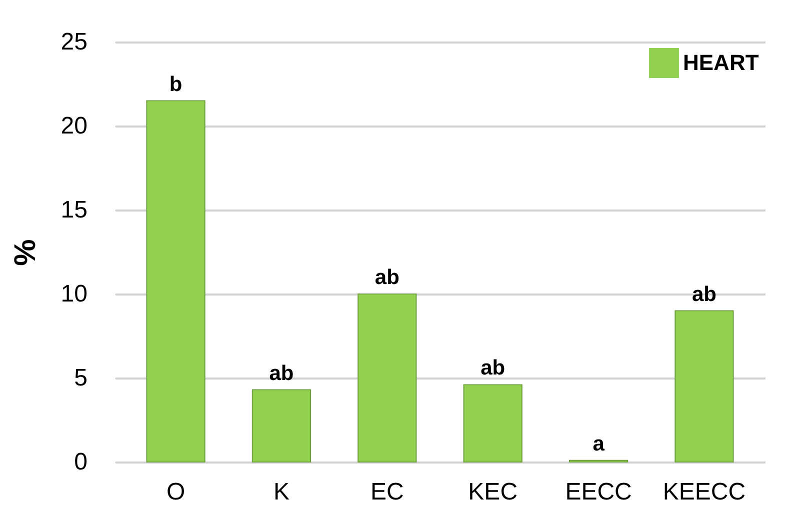 This screenshot has width=804, height=529. I want to click on x-tick-label: EC, so click(387, 492).